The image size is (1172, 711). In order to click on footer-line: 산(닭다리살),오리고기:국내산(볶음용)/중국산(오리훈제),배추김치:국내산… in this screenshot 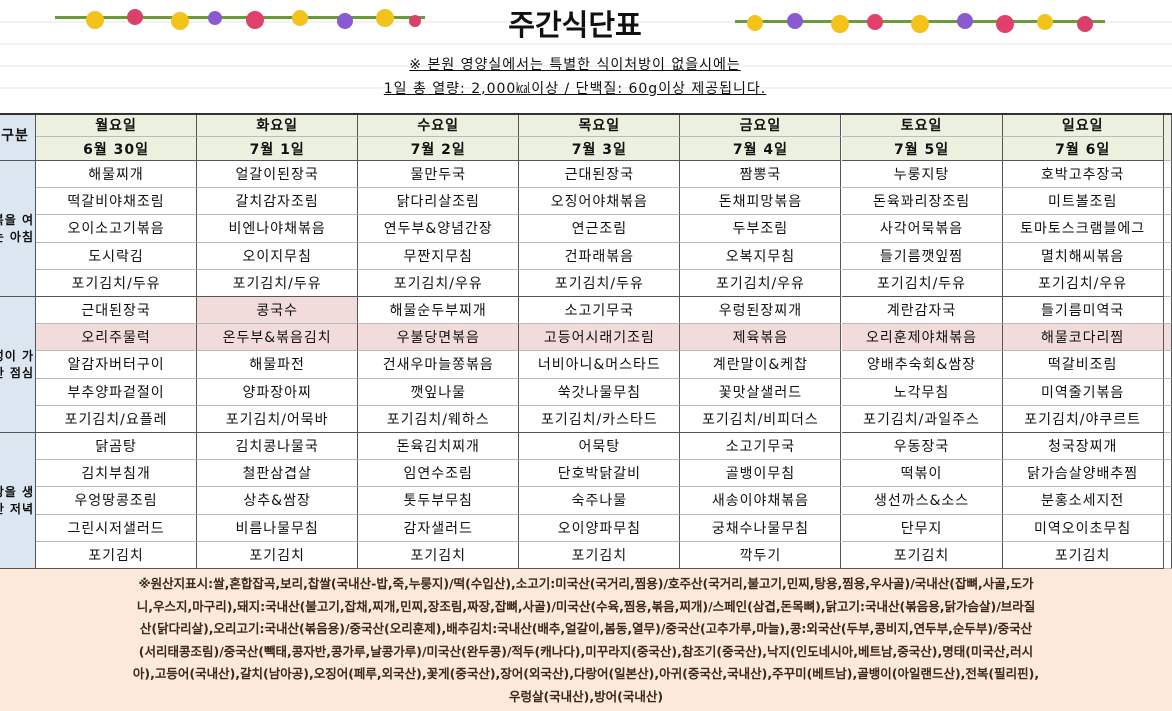, I will do `click(586, 628)`.